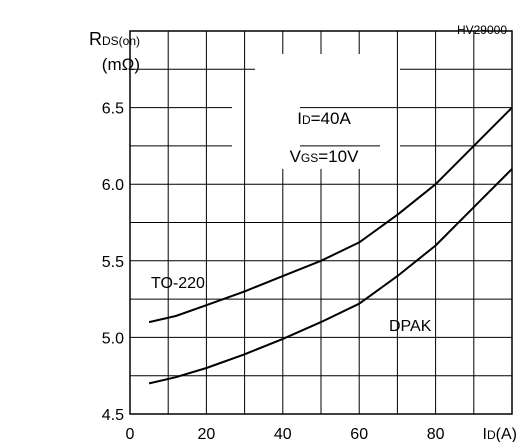  Describe the element at coordinates (114, 39) in the screenshot. I see `y-axis-label: RDS(on)` at that location.